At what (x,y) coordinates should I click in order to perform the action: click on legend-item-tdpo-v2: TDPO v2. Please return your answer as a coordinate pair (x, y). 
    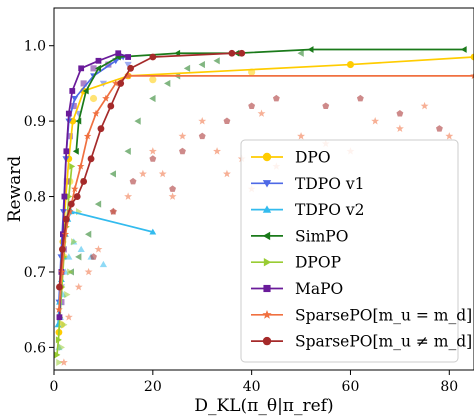
    Looking at the image, I should click on (307, 210).